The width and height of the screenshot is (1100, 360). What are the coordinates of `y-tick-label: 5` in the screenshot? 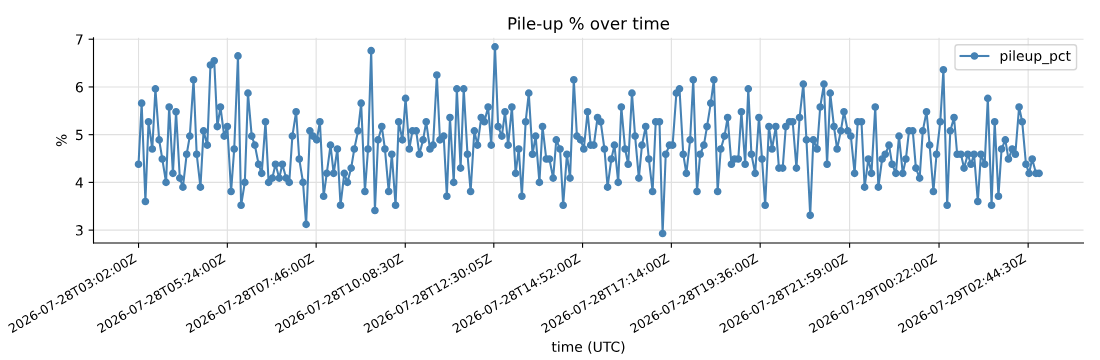 It's located at (79, 135).